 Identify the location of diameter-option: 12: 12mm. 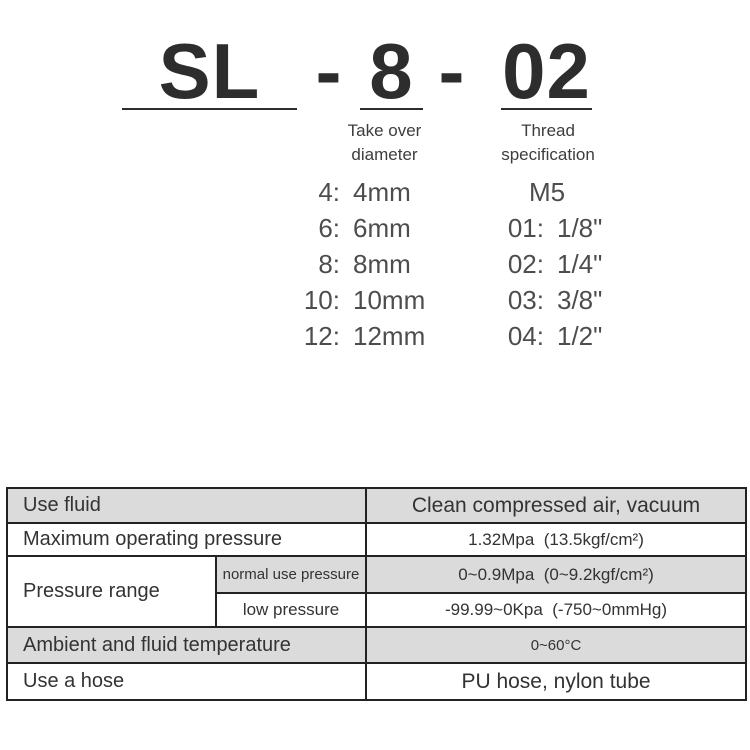
(359, 336).